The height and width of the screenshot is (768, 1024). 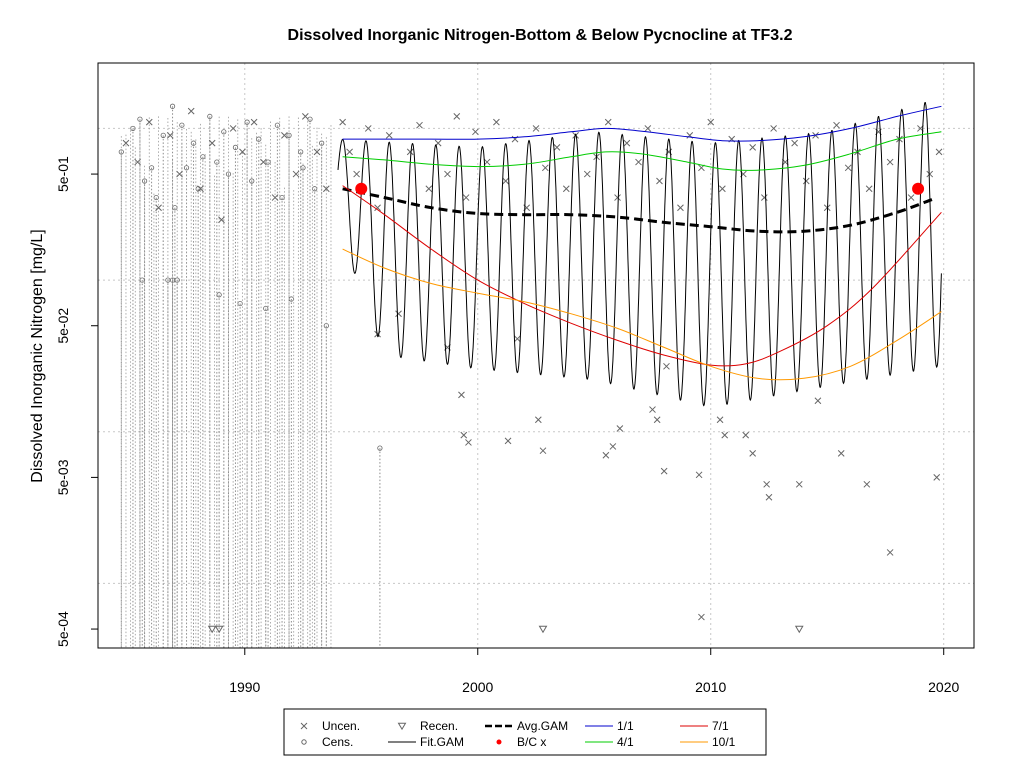 I want to click on legend-label-cens: Cens., so click(x=337, y=742).